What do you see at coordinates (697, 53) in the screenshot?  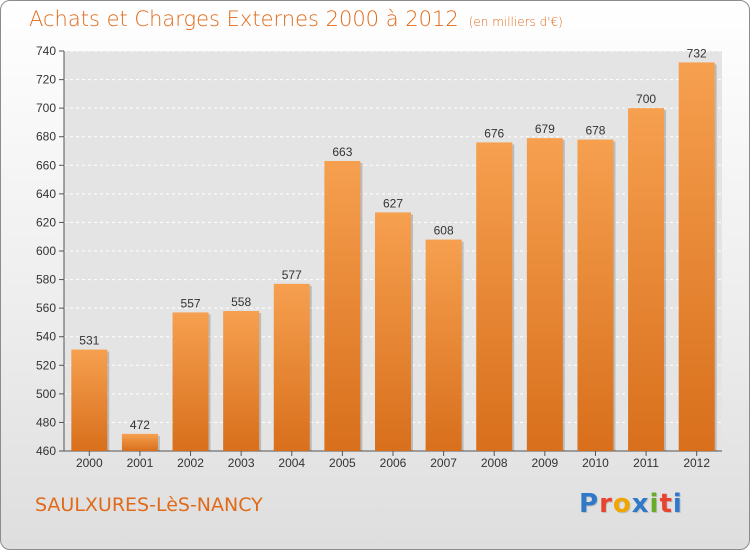 I see `bar-value-label: 732` at bounding box center [697, 53].